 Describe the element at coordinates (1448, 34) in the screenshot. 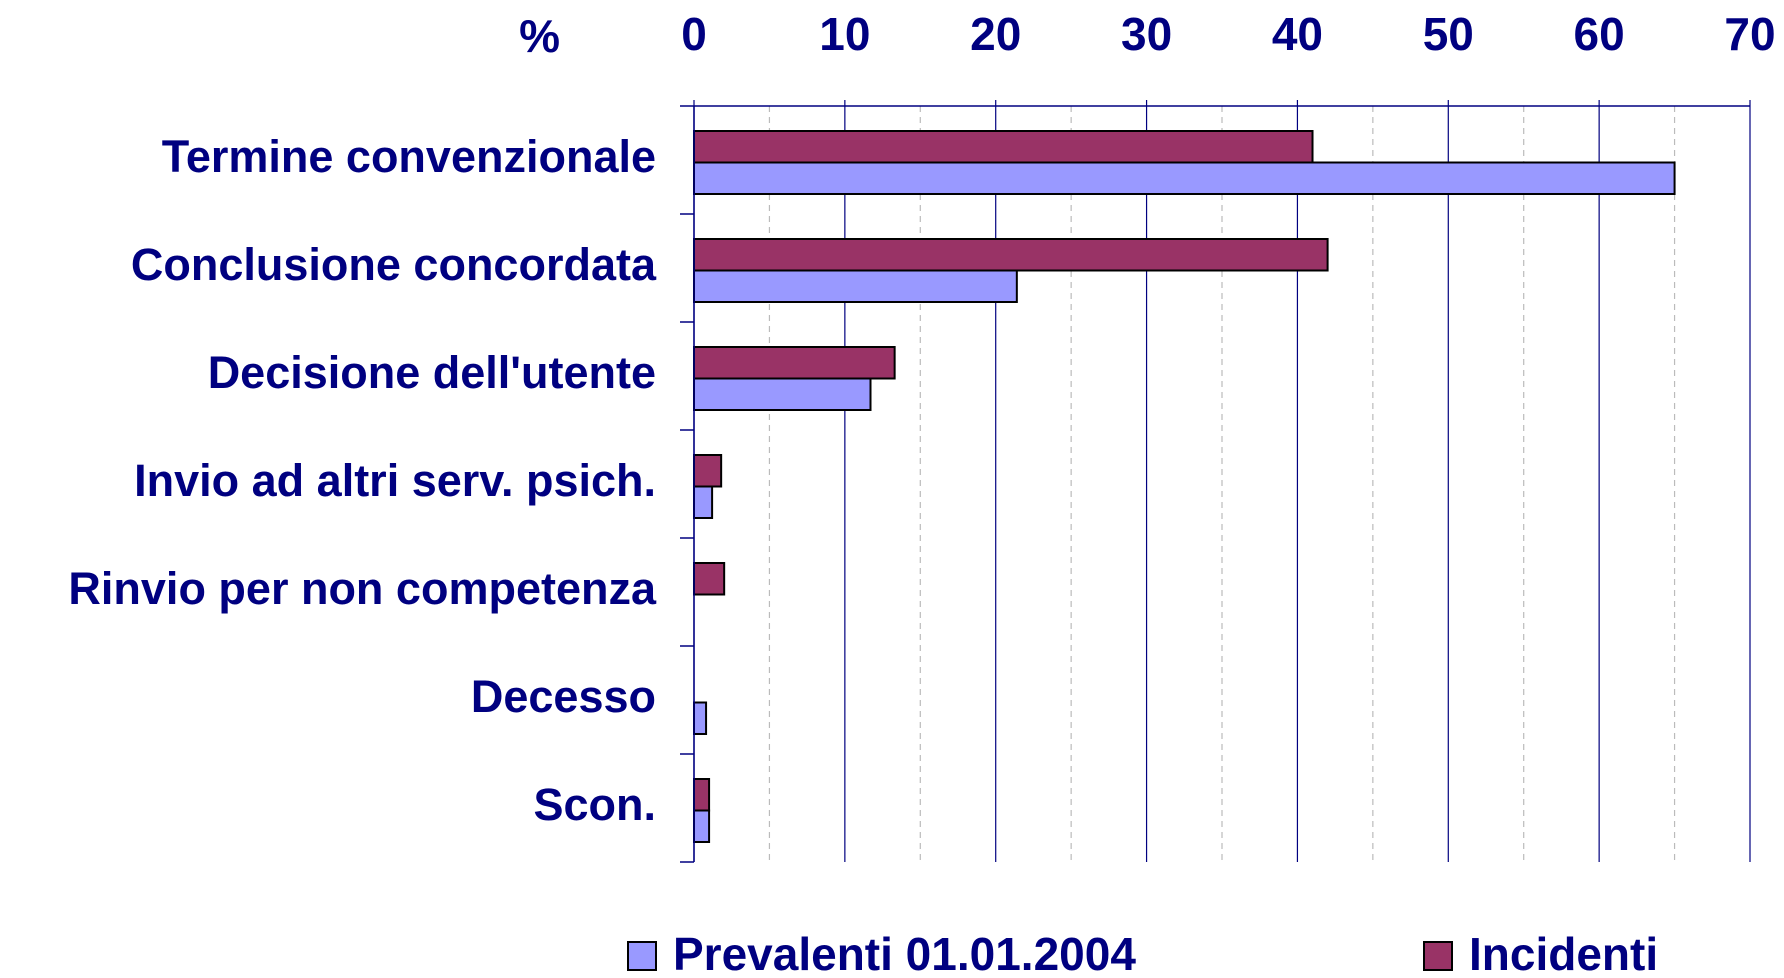

I see `x-tick-label: 50` at that location.